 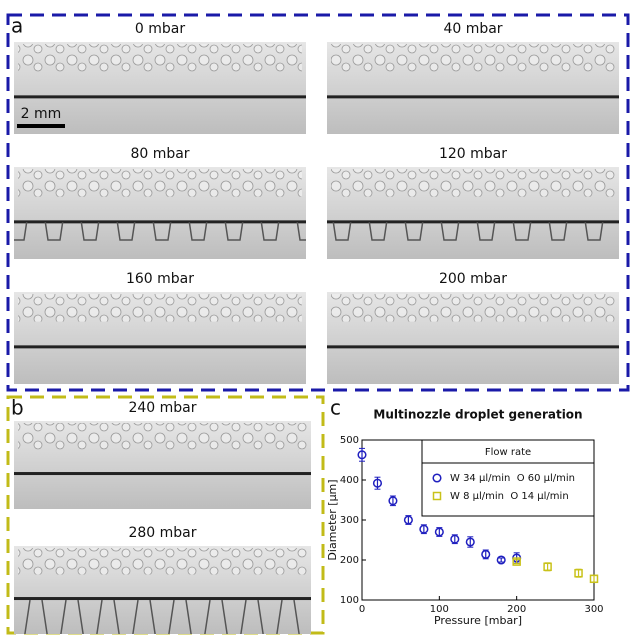 I want to click on x-tick-label: 300, so click(x=593, y=609).